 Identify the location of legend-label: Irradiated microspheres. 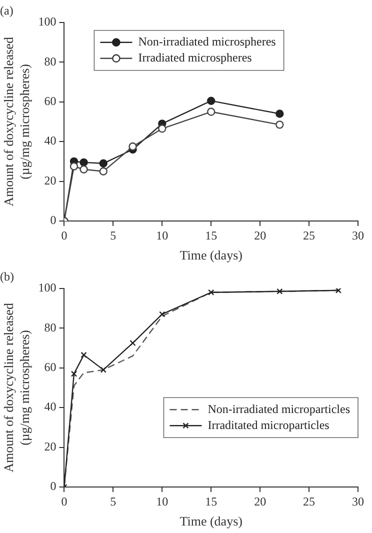
(195, 57).